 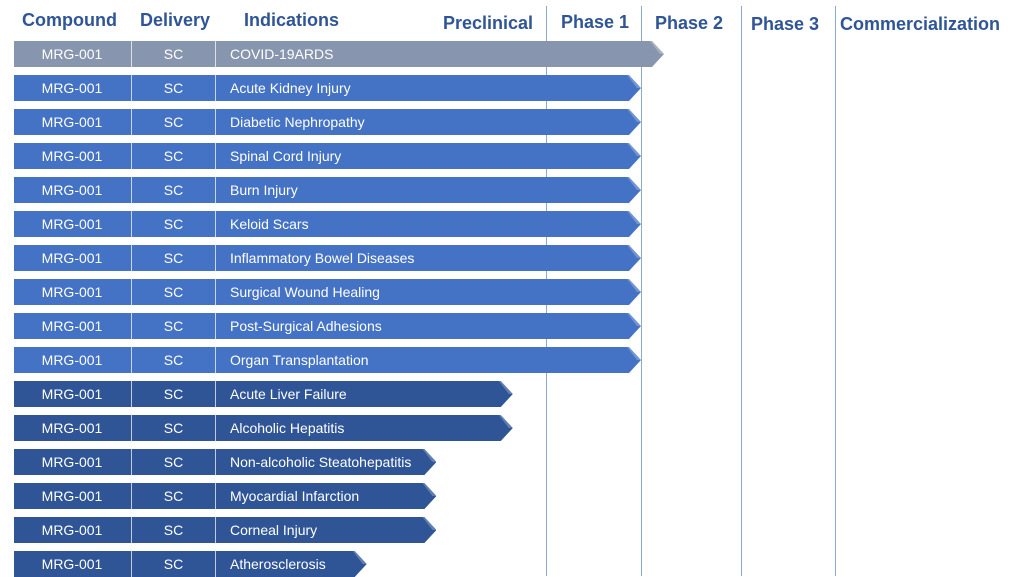 What do you see at coordinates (322, 258) in the screenshot?
I see `indication-cell: Inflammatory Bowel Diseases` at bounding box center [322, 258].